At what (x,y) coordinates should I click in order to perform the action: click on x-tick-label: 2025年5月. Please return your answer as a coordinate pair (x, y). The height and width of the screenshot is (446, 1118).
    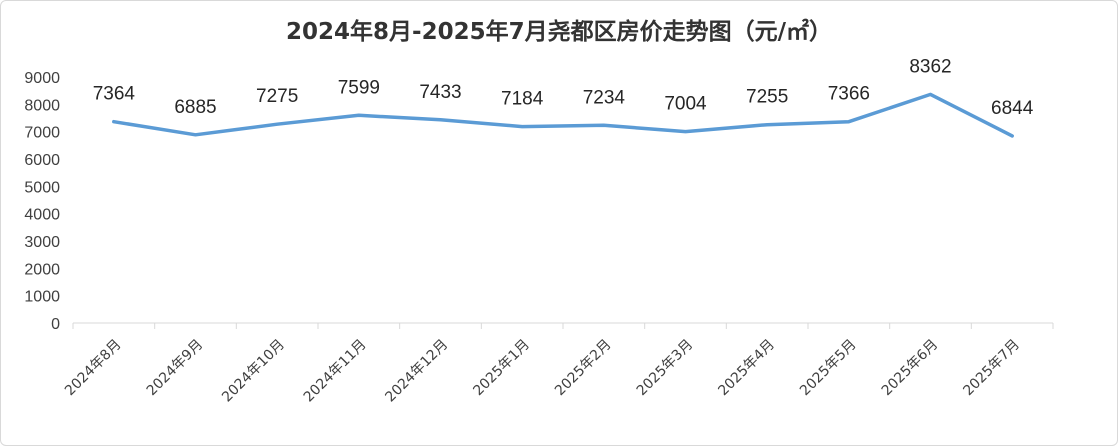
    Looking at the image, I should click on (828, 368).